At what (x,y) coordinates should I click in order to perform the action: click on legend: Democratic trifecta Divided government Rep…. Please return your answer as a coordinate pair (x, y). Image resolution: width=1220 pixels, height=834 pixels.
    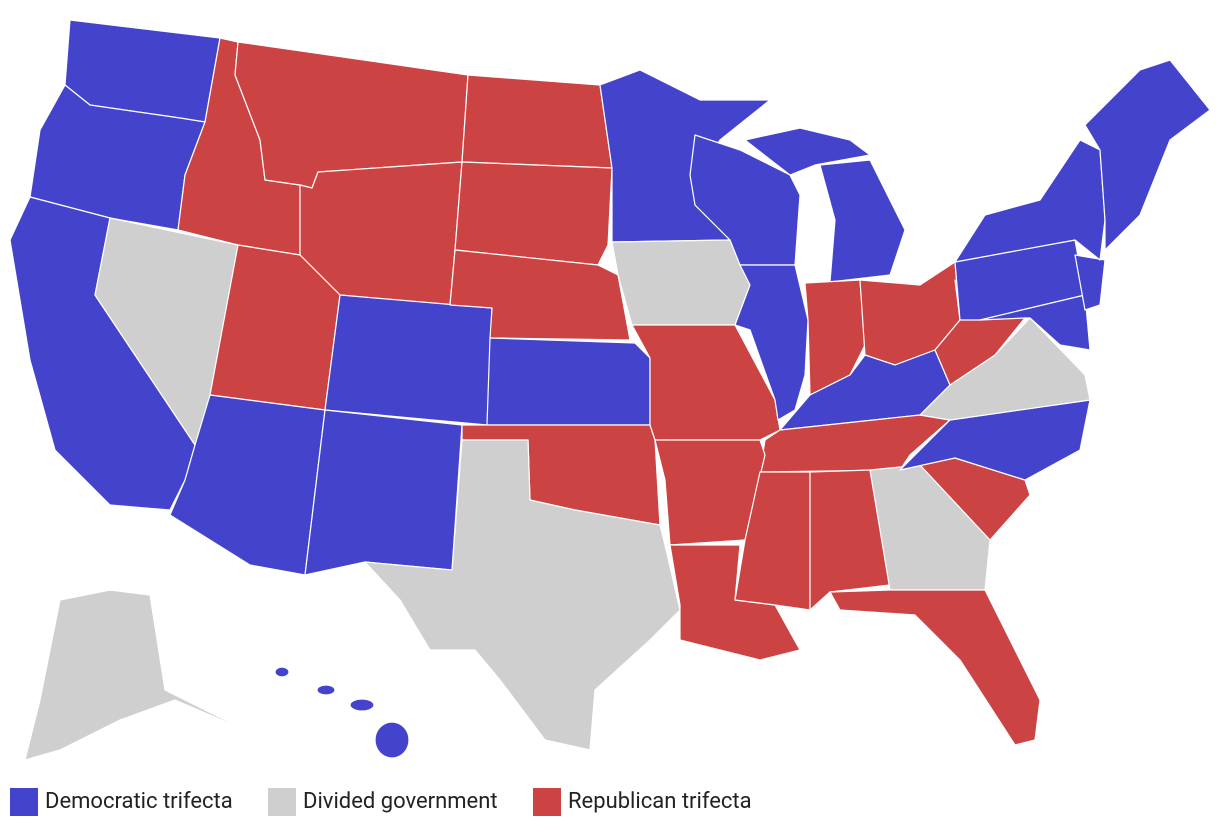
    Looking at the image, I should click on (381, 802).